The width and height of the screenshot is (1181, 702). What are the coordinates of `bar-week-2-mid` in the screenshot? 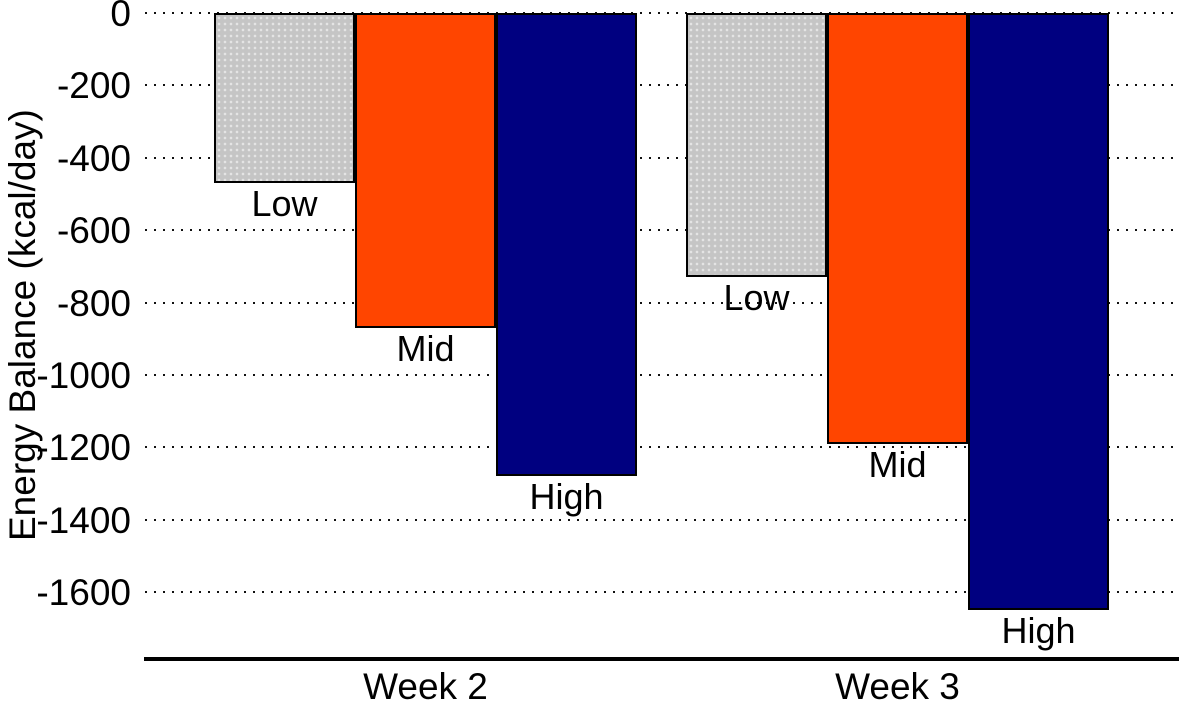 It's located at (425, 170).